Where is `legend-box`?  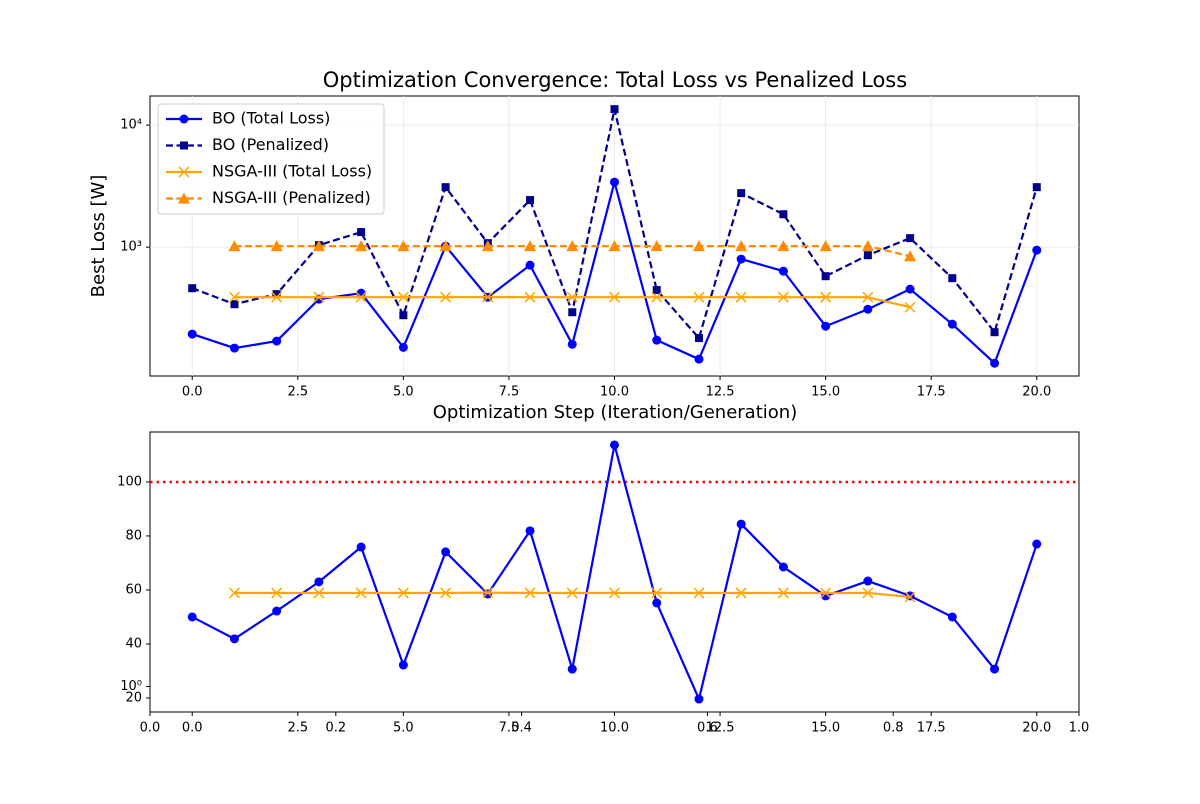 legend-box is located at coordinates (271, 159).